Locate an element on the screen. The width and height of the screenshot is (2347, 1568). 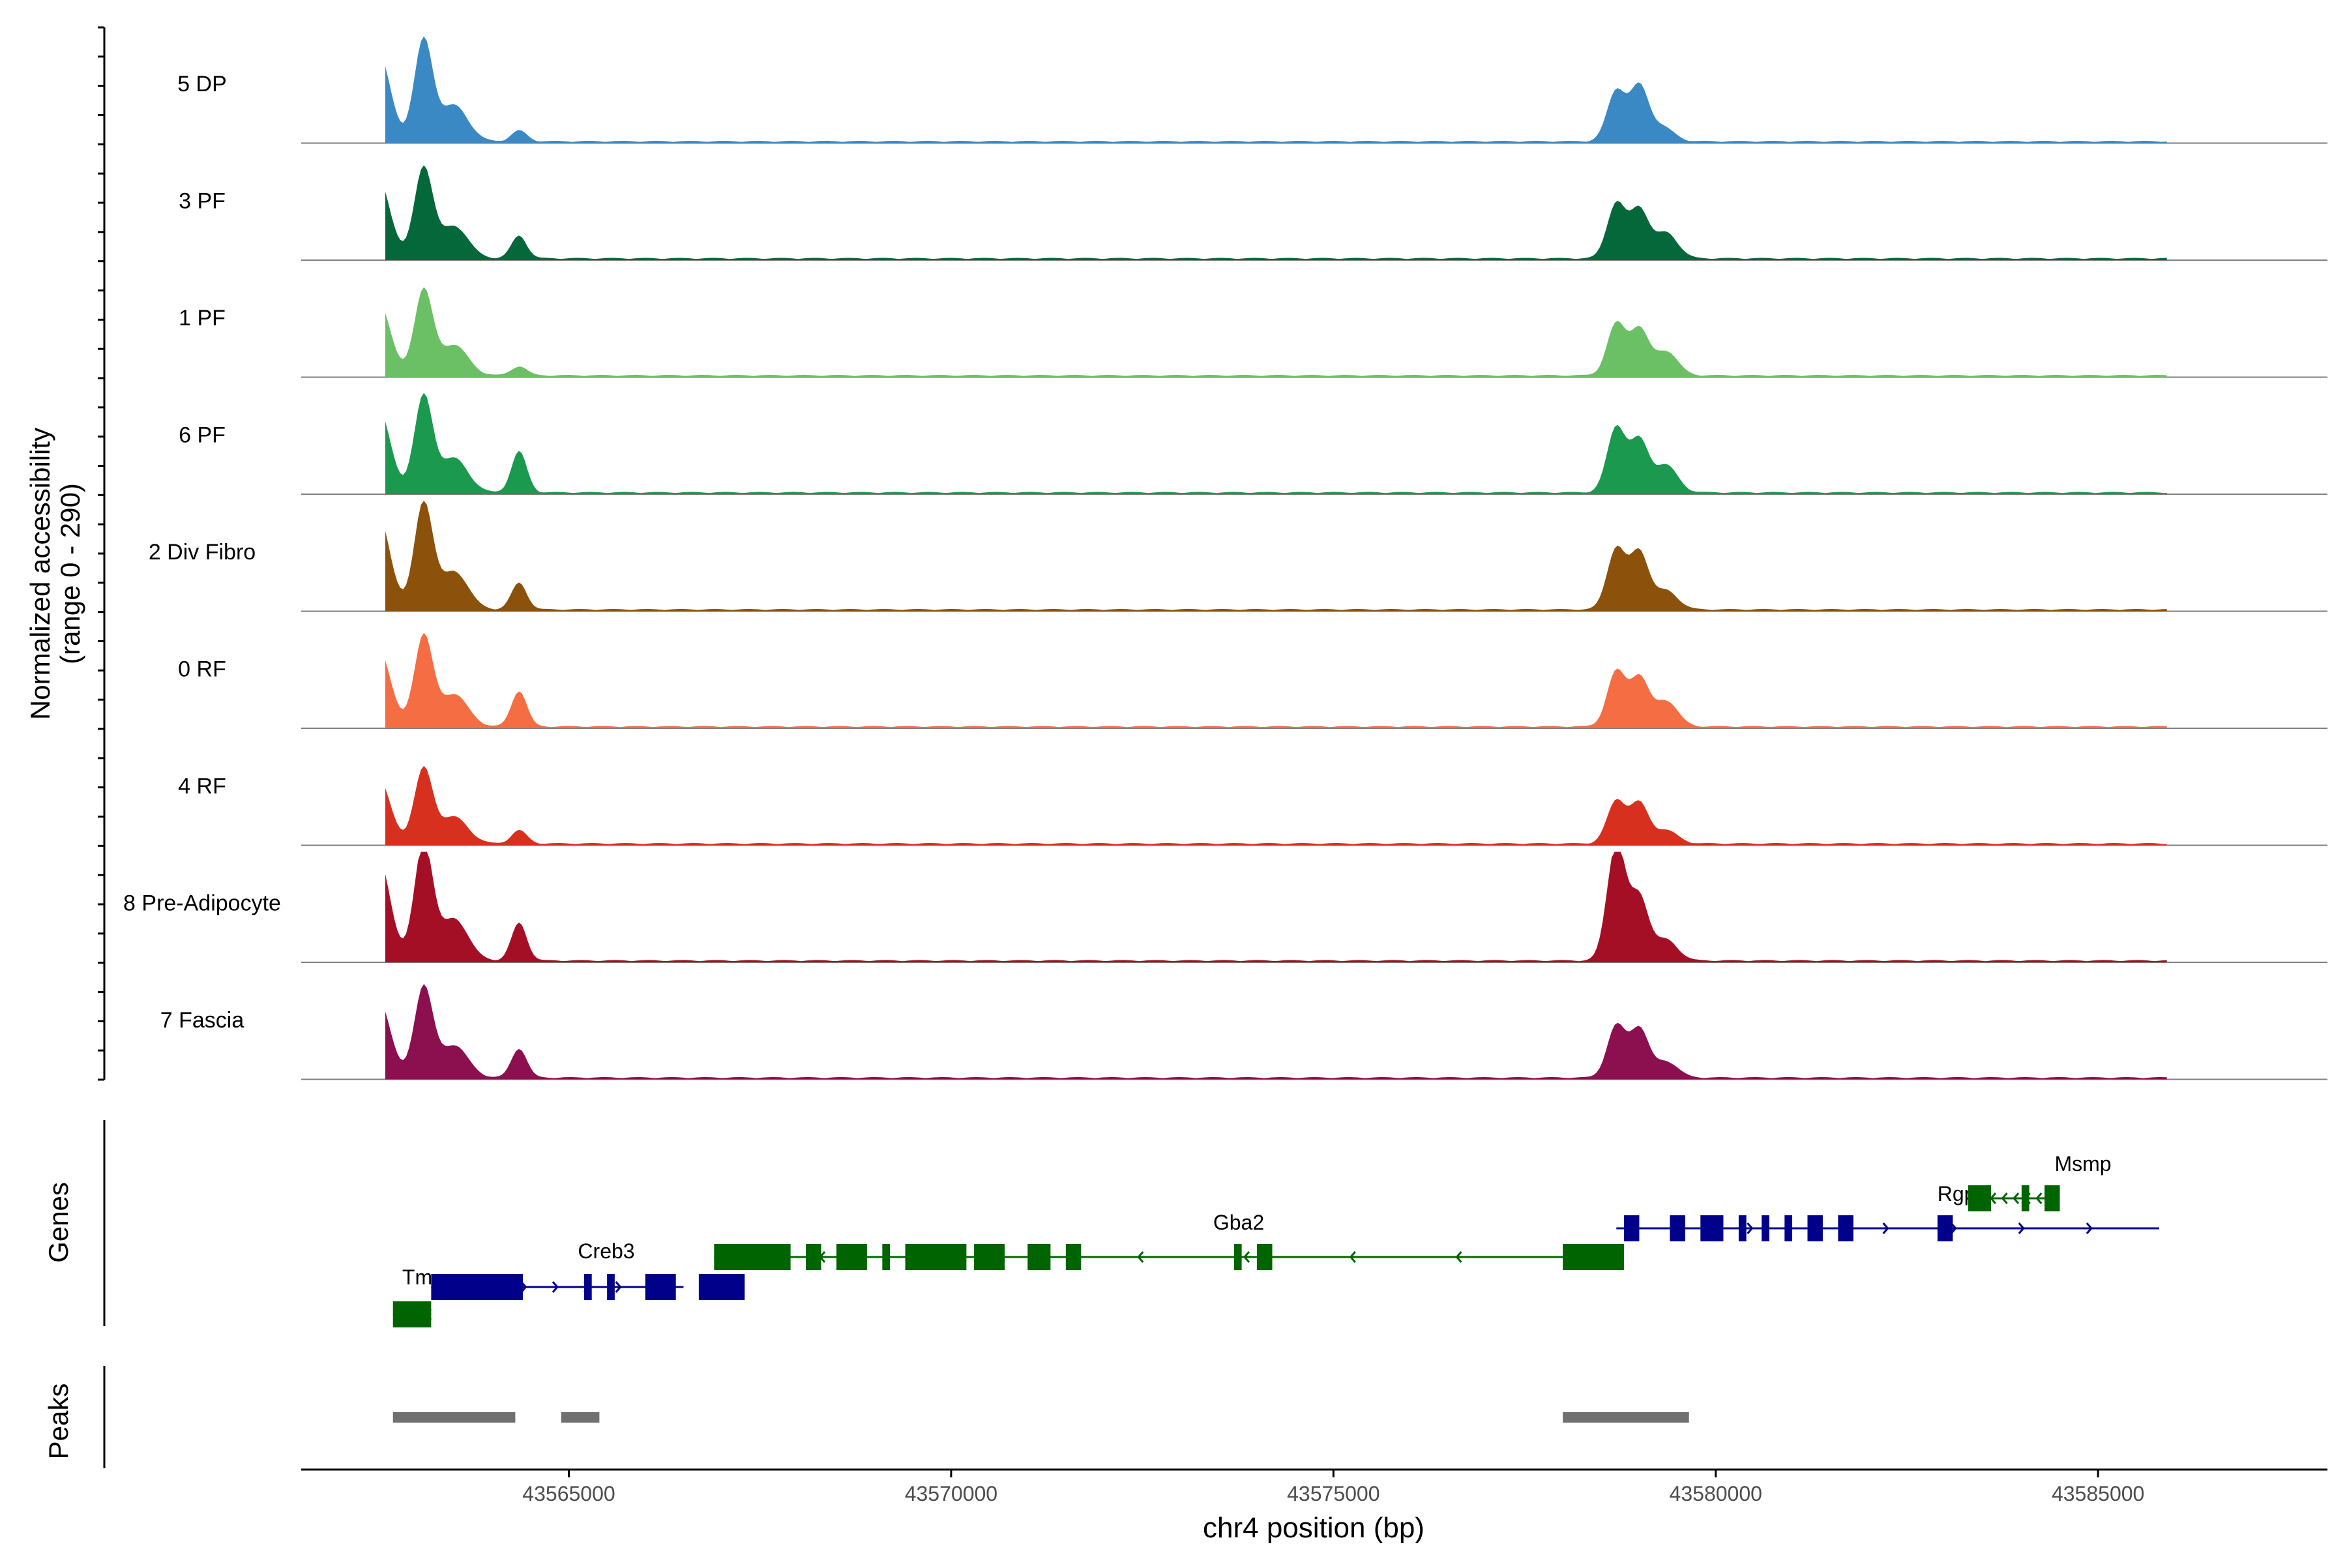
track-label: 6 PF is located at coordinates (202, 436).